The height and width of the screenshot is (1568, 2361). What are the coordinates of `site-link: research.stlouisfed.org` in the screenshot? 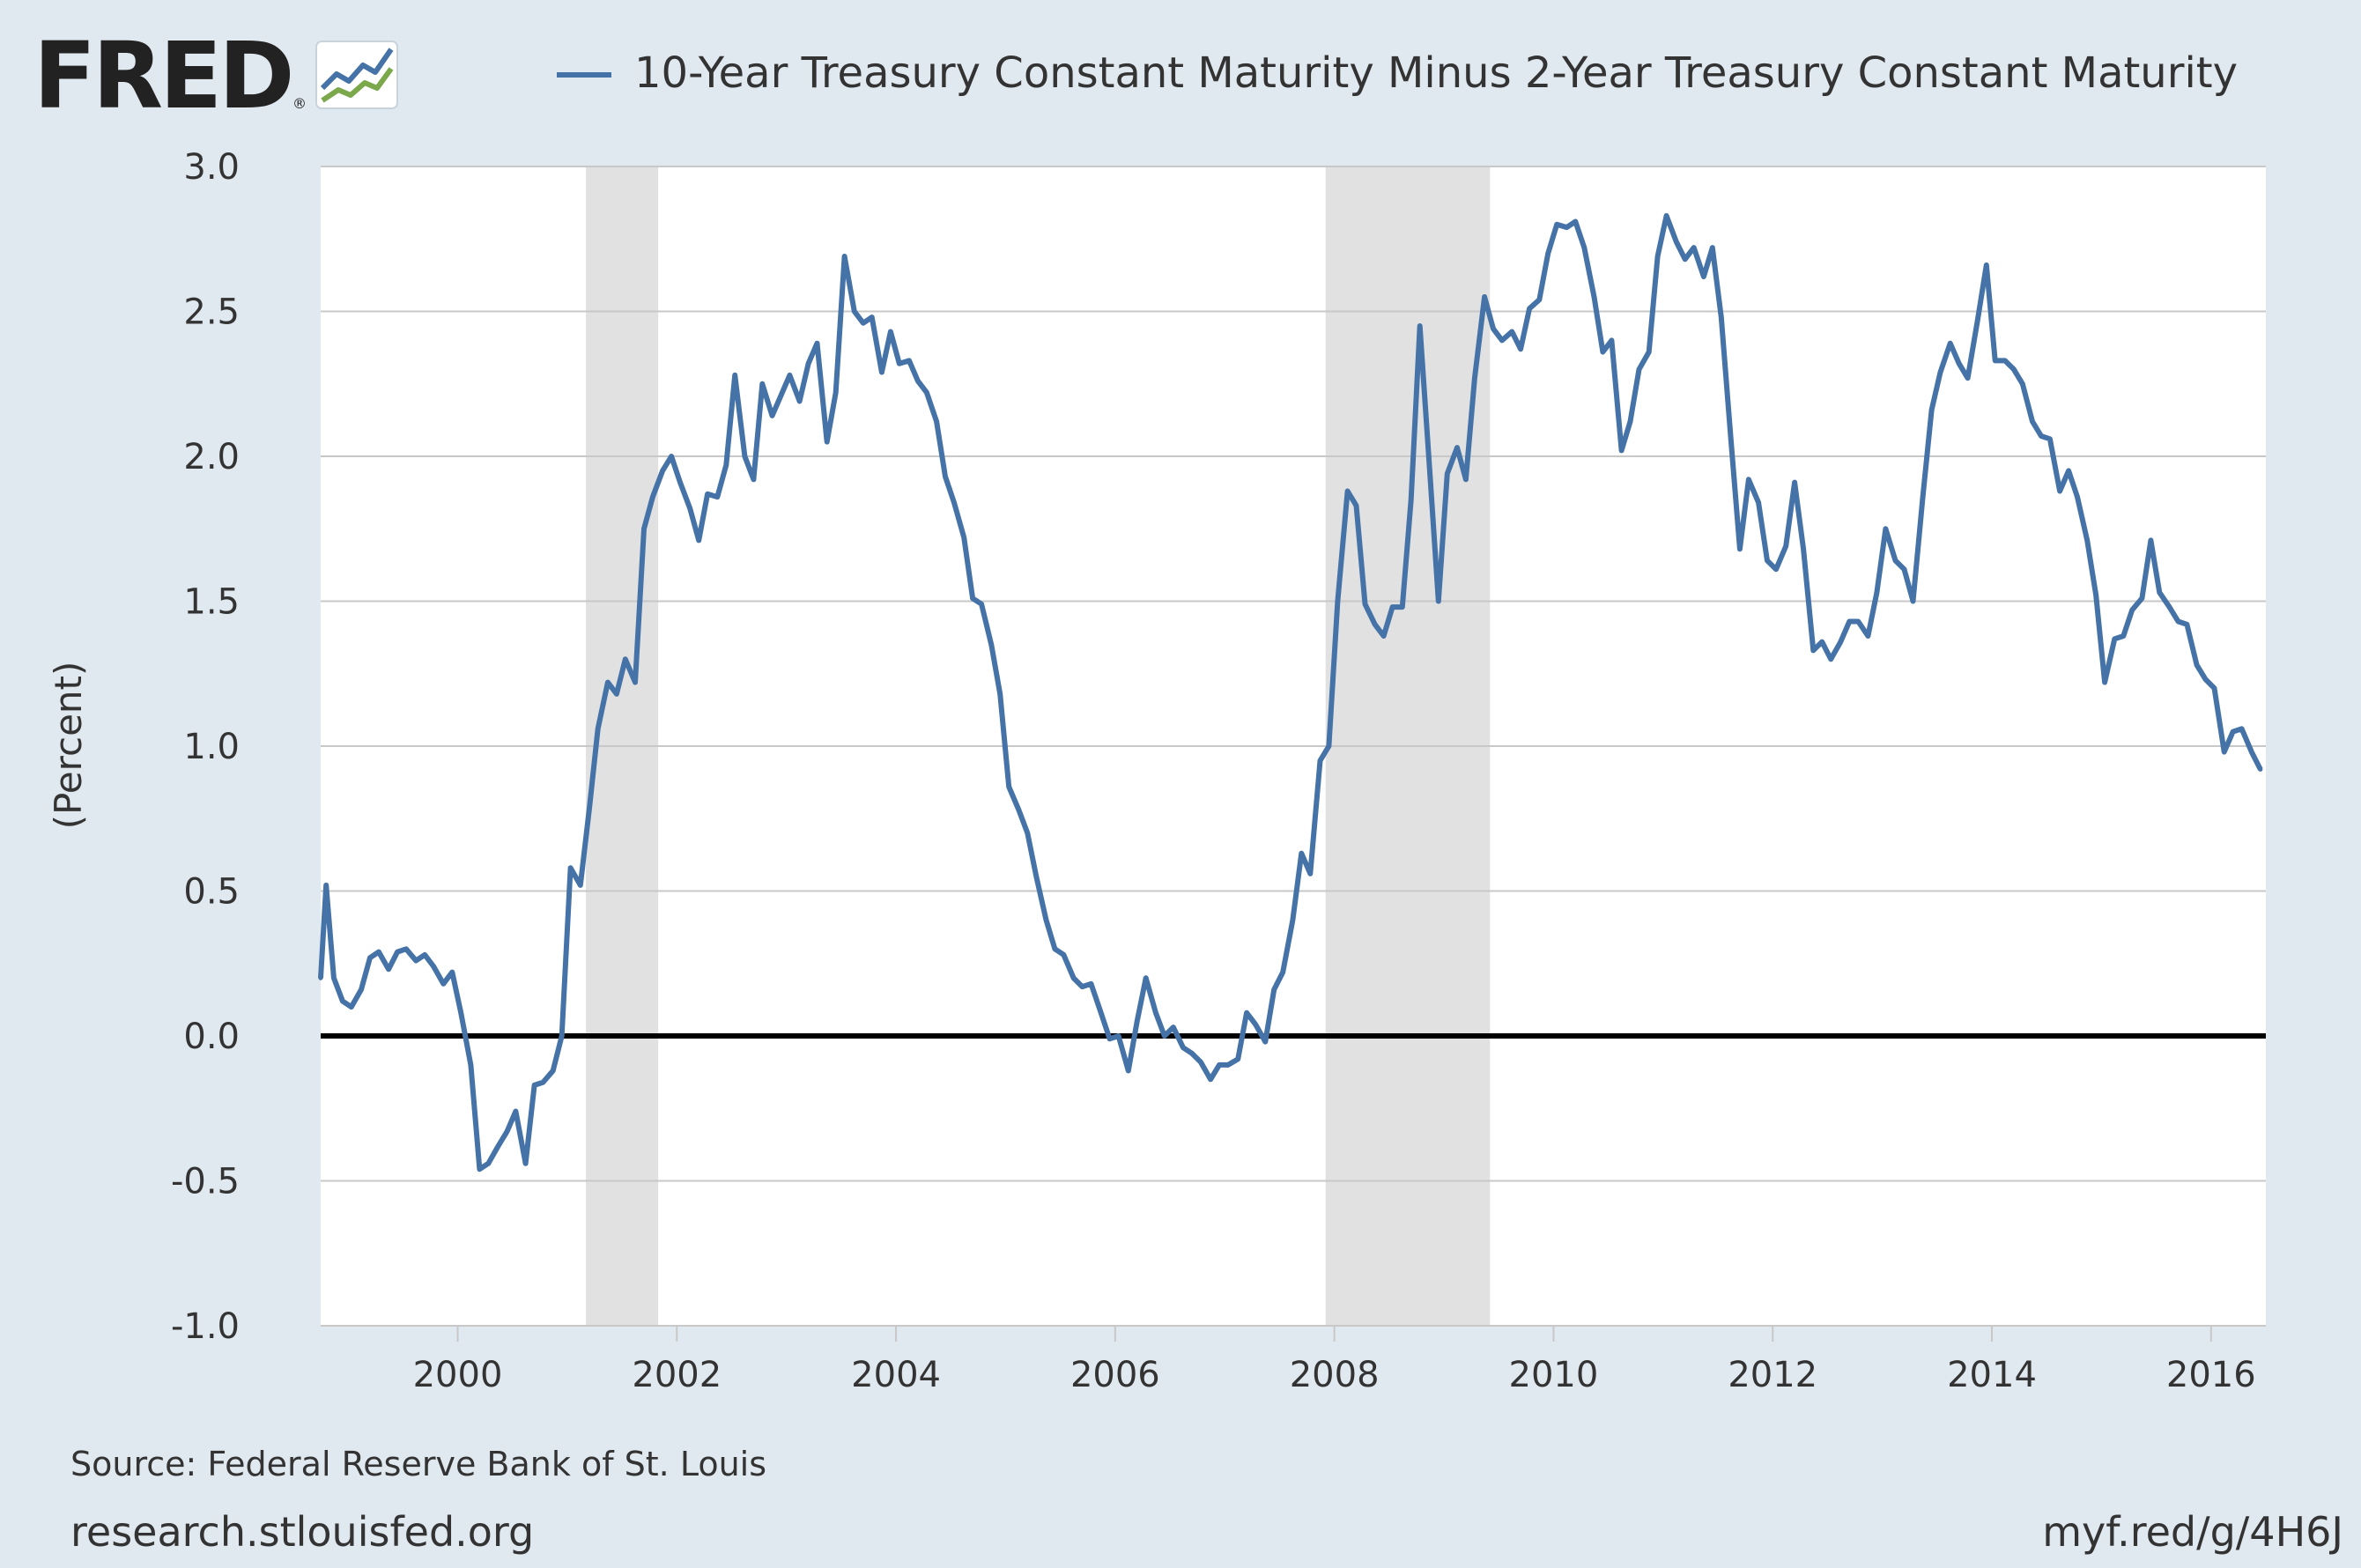 It's located at (302, 1532).